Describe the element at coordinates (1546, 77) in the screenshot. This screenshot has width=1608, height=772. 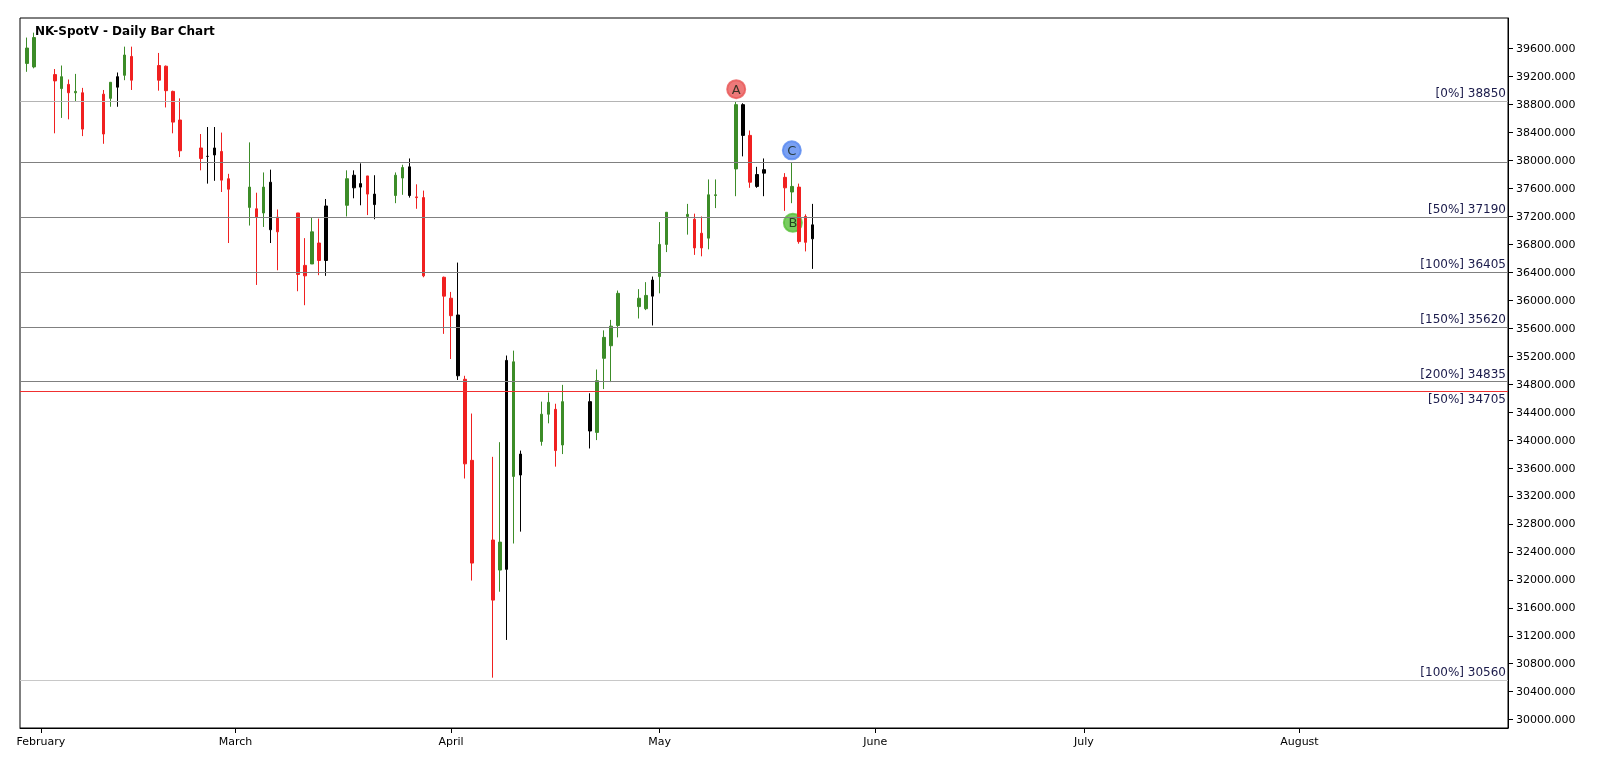
I see `y-tick-label: 39200.000` at that location.